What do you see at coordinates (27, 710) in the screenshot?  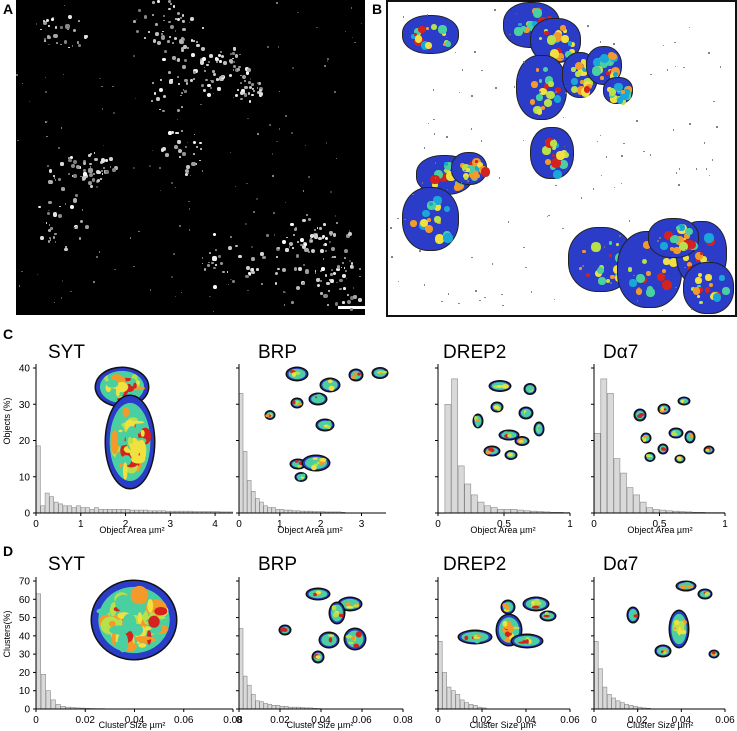 I see `y-tick-label: 0` at bounding box center [27, 710].